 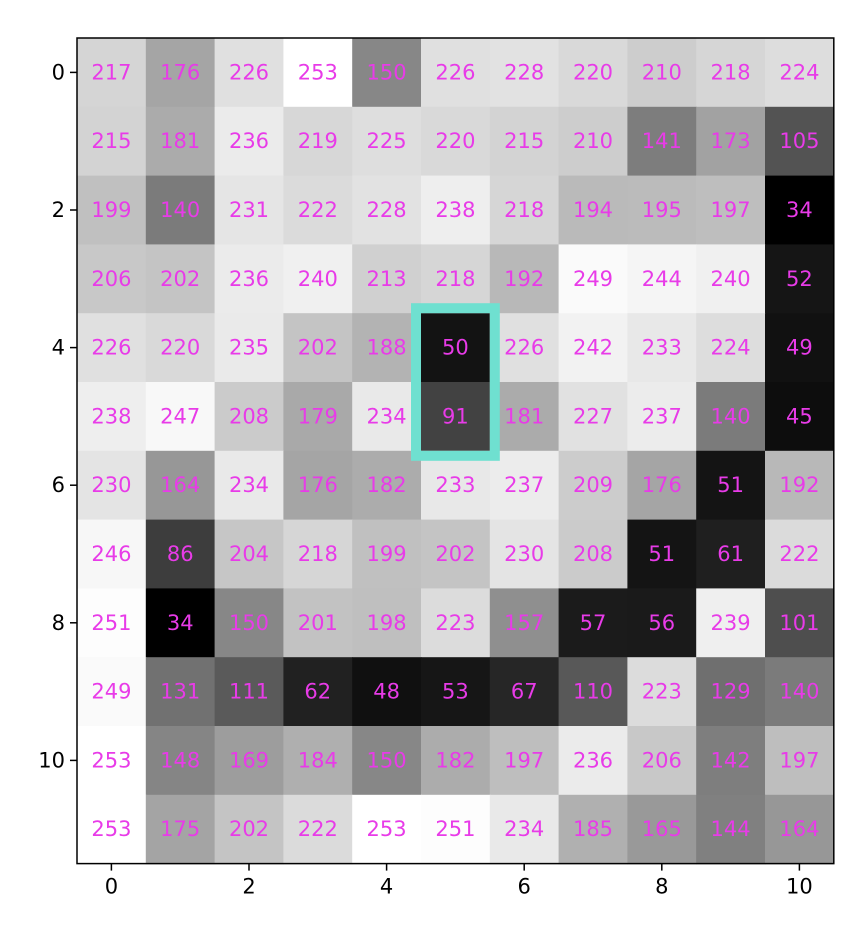 I want to click on highlight-box, so click(x=455, y=382).